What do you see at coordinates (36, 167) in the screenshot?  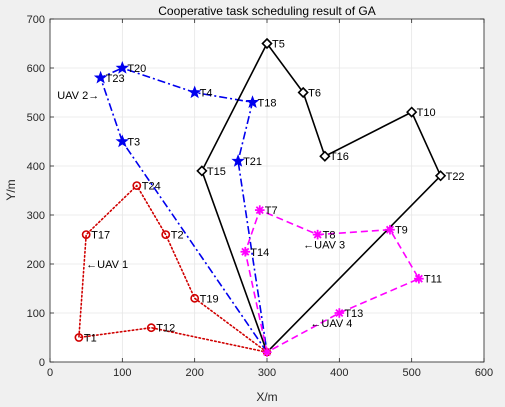 I see `y-tick-label: 400` at bounding box center [36, 167].